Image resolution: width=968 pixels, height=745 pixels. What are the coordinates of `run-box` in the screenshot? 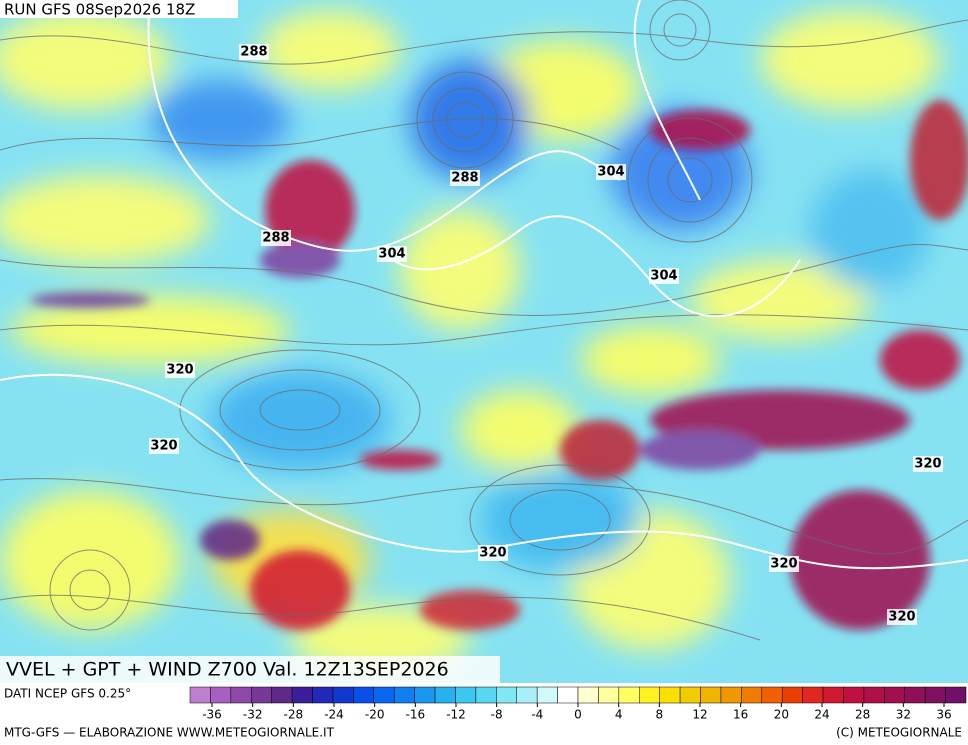 It's located at (119, 9).